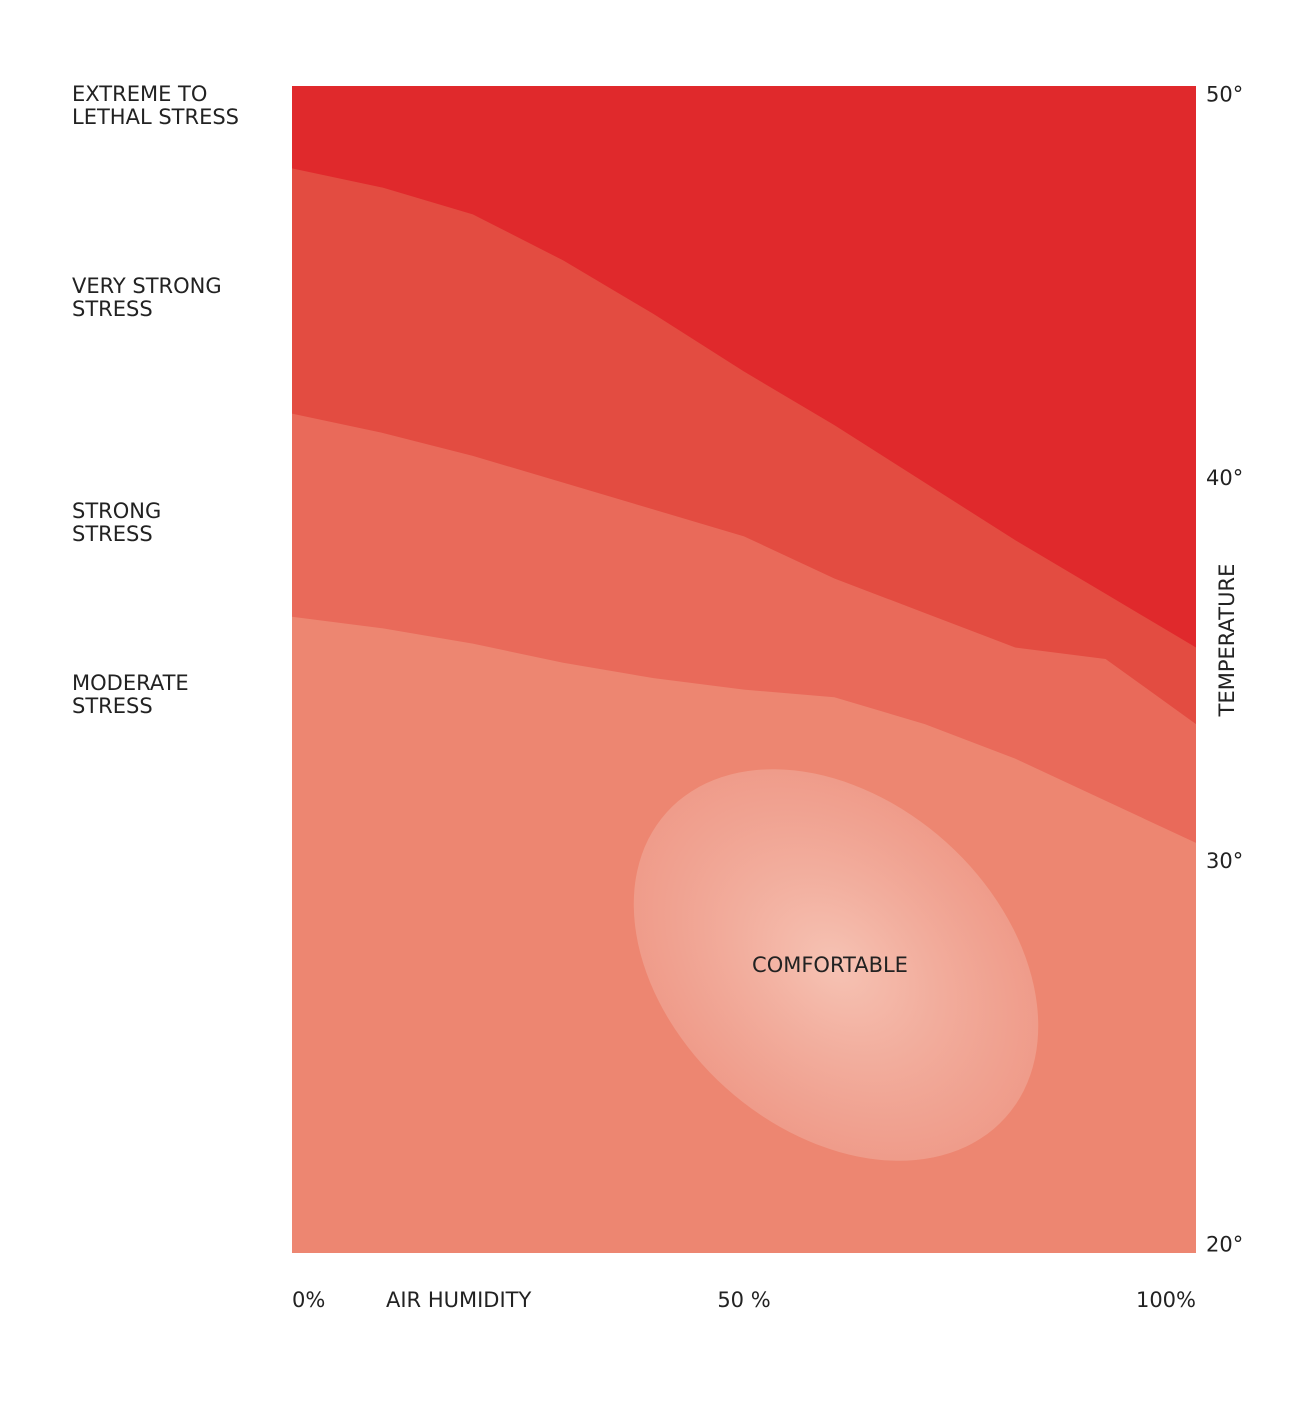  Describe the element at coordinates (147, 286) in the screenshot. I see `zone-label-line: VERY STRONG` at that location.